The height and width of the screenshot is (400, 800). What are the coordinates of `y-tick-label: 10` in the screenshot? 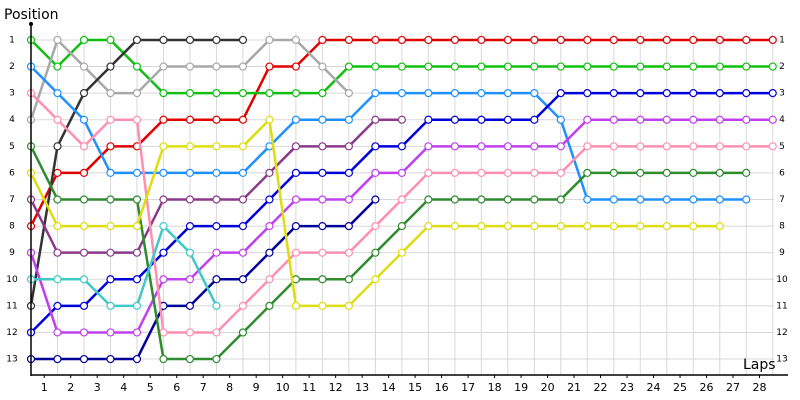 It's located at (12, 280).